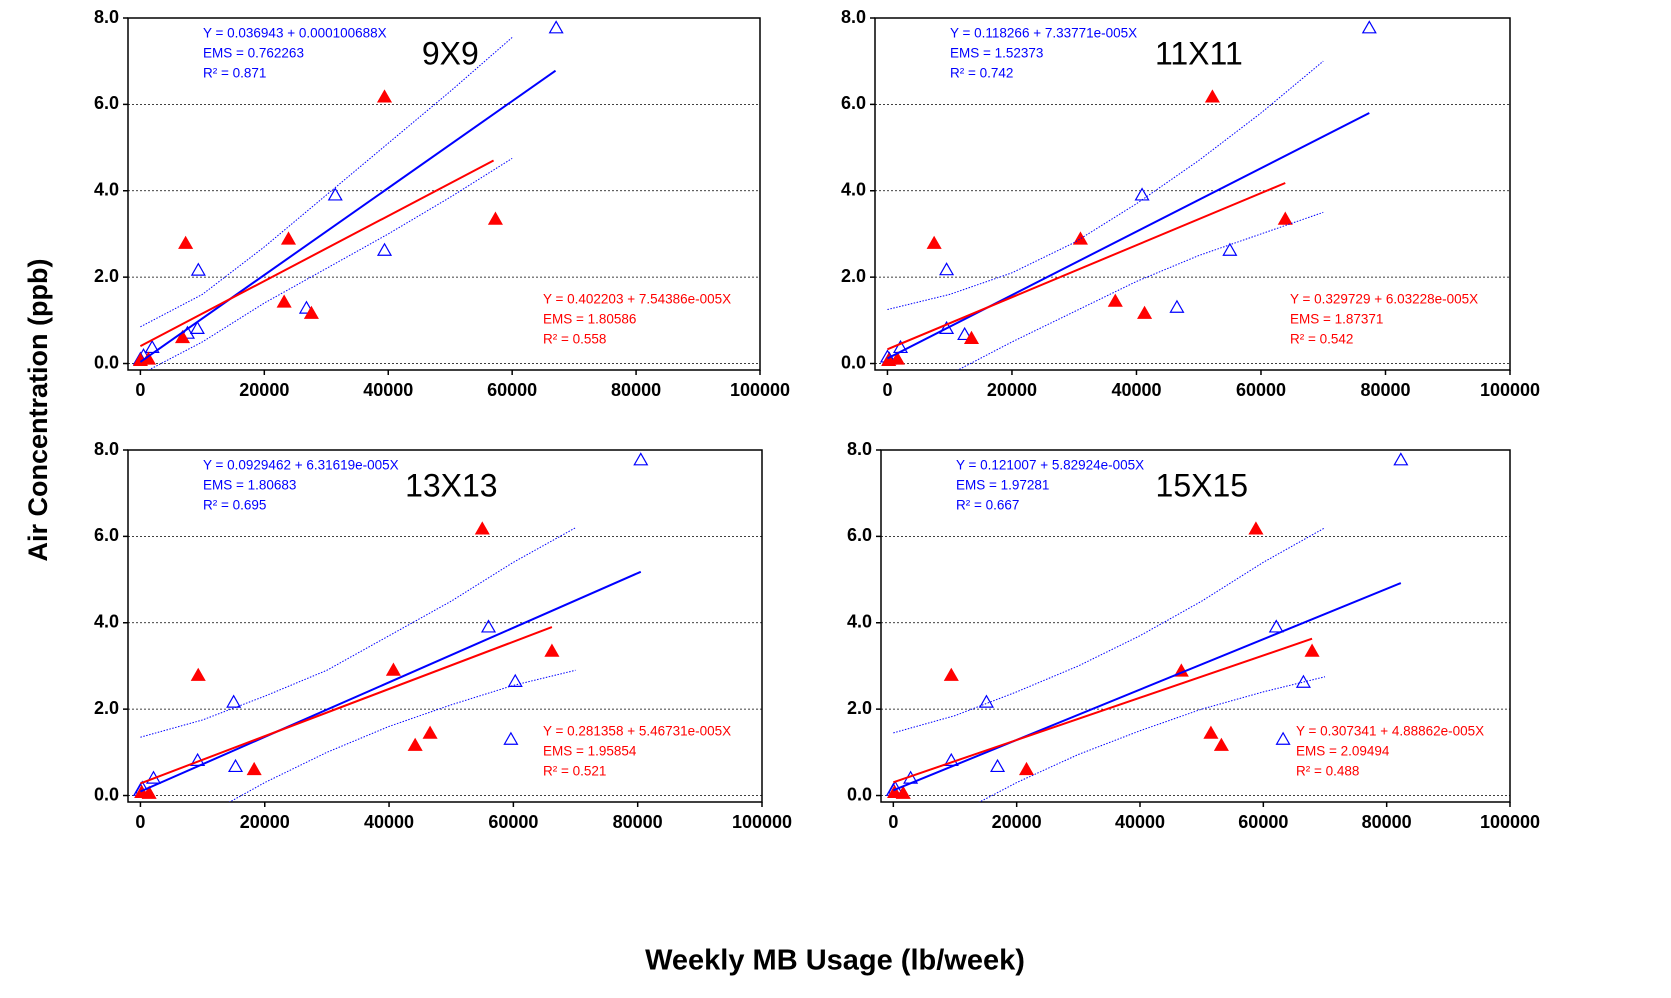 The height and width of the screenshot is (998, 1671). I want to click on y-tick-label: 6.0, so click(853, 103).